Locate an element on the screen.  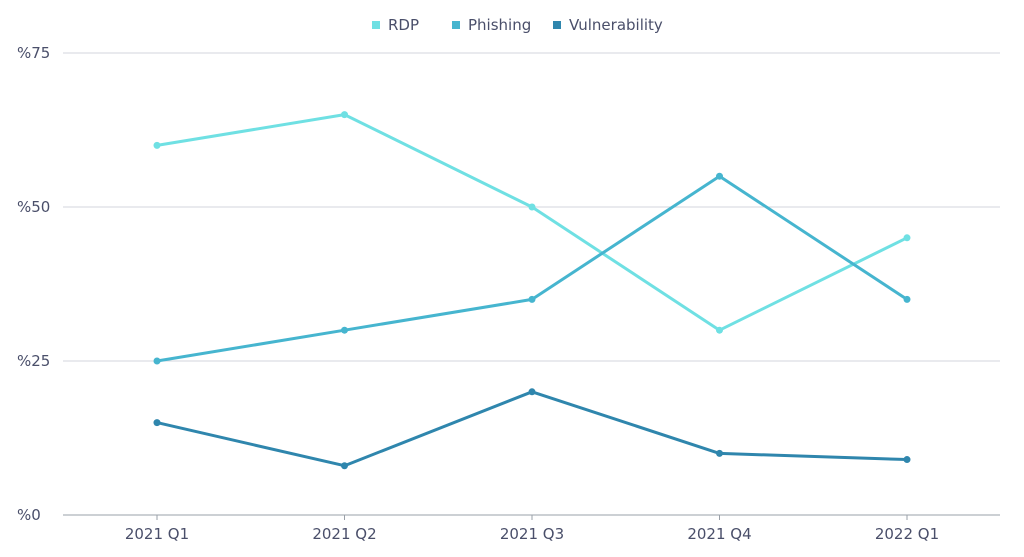
legend-swatch-phishing is located at coordinates (456, 25).